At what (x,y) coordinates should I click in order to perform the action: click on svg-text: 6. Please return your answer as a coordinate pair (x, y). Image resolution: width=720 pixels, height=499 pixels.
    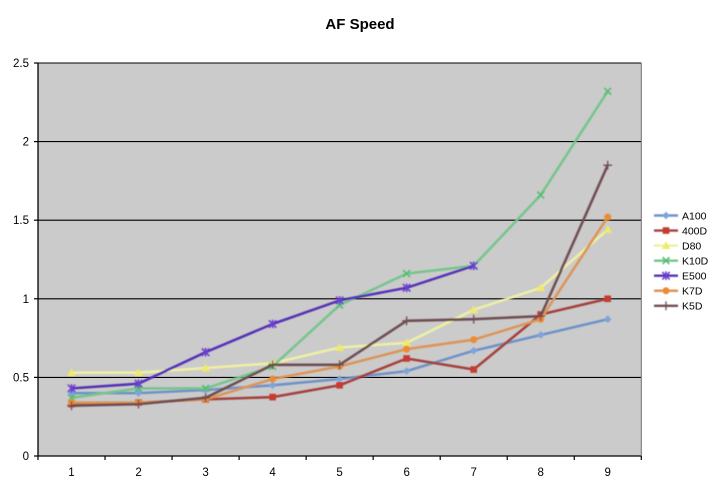
    Looking at the image, I should click on (406, 473).